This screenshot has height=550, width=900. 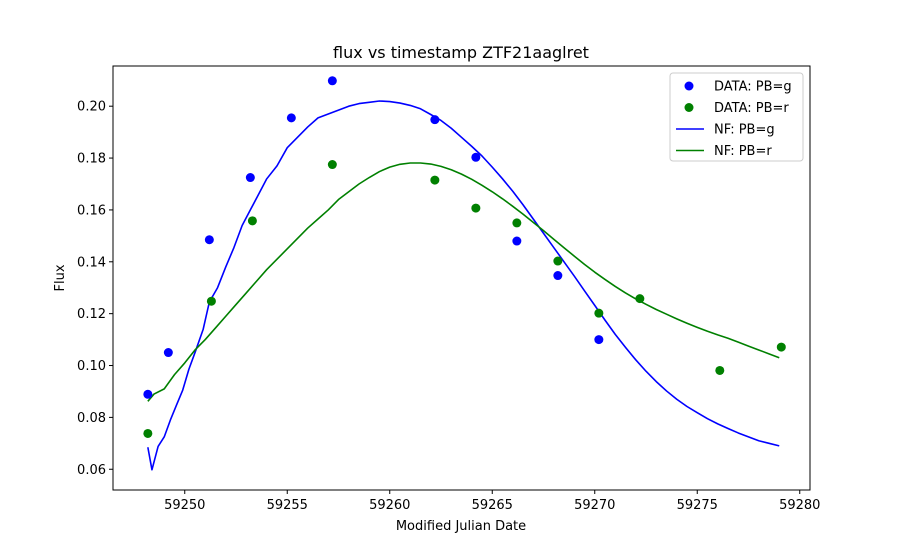 What do you see at coordinates (689, 107) in the screenshot?
I see `legend-marker-data-r` at bounding box center [689, 107].